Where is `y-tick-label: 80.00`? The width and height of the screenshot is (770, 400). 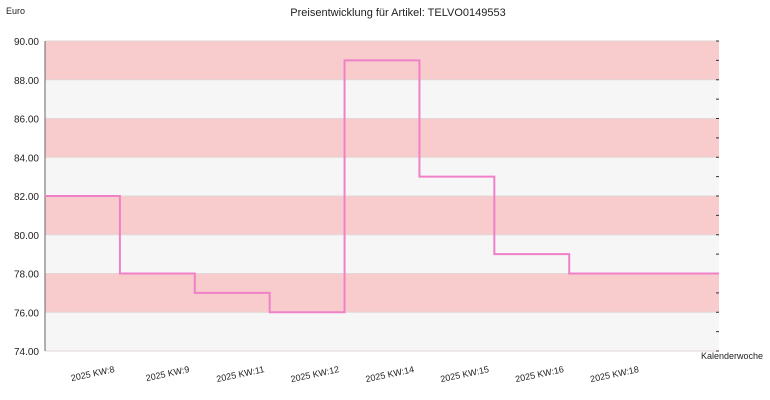
y-tick-label: 80.00 is located at coordinates (26, 236).